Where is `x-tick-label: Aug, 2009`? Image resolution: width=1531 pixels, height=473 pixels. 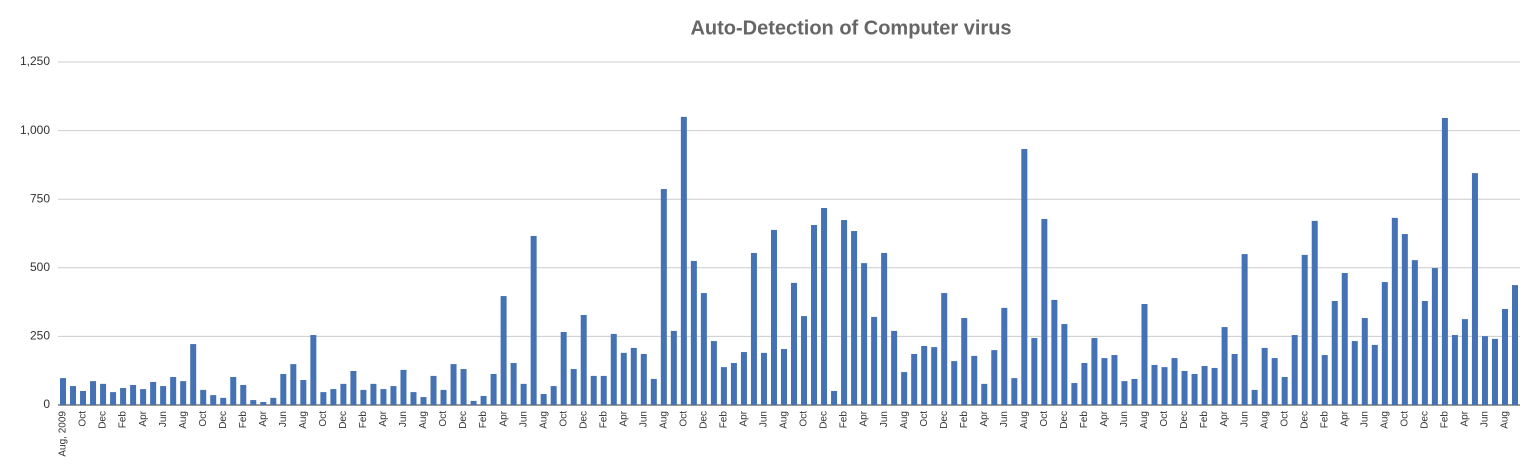 x-tick-label: Aug, 2009 is located at coordinates (63, 434).